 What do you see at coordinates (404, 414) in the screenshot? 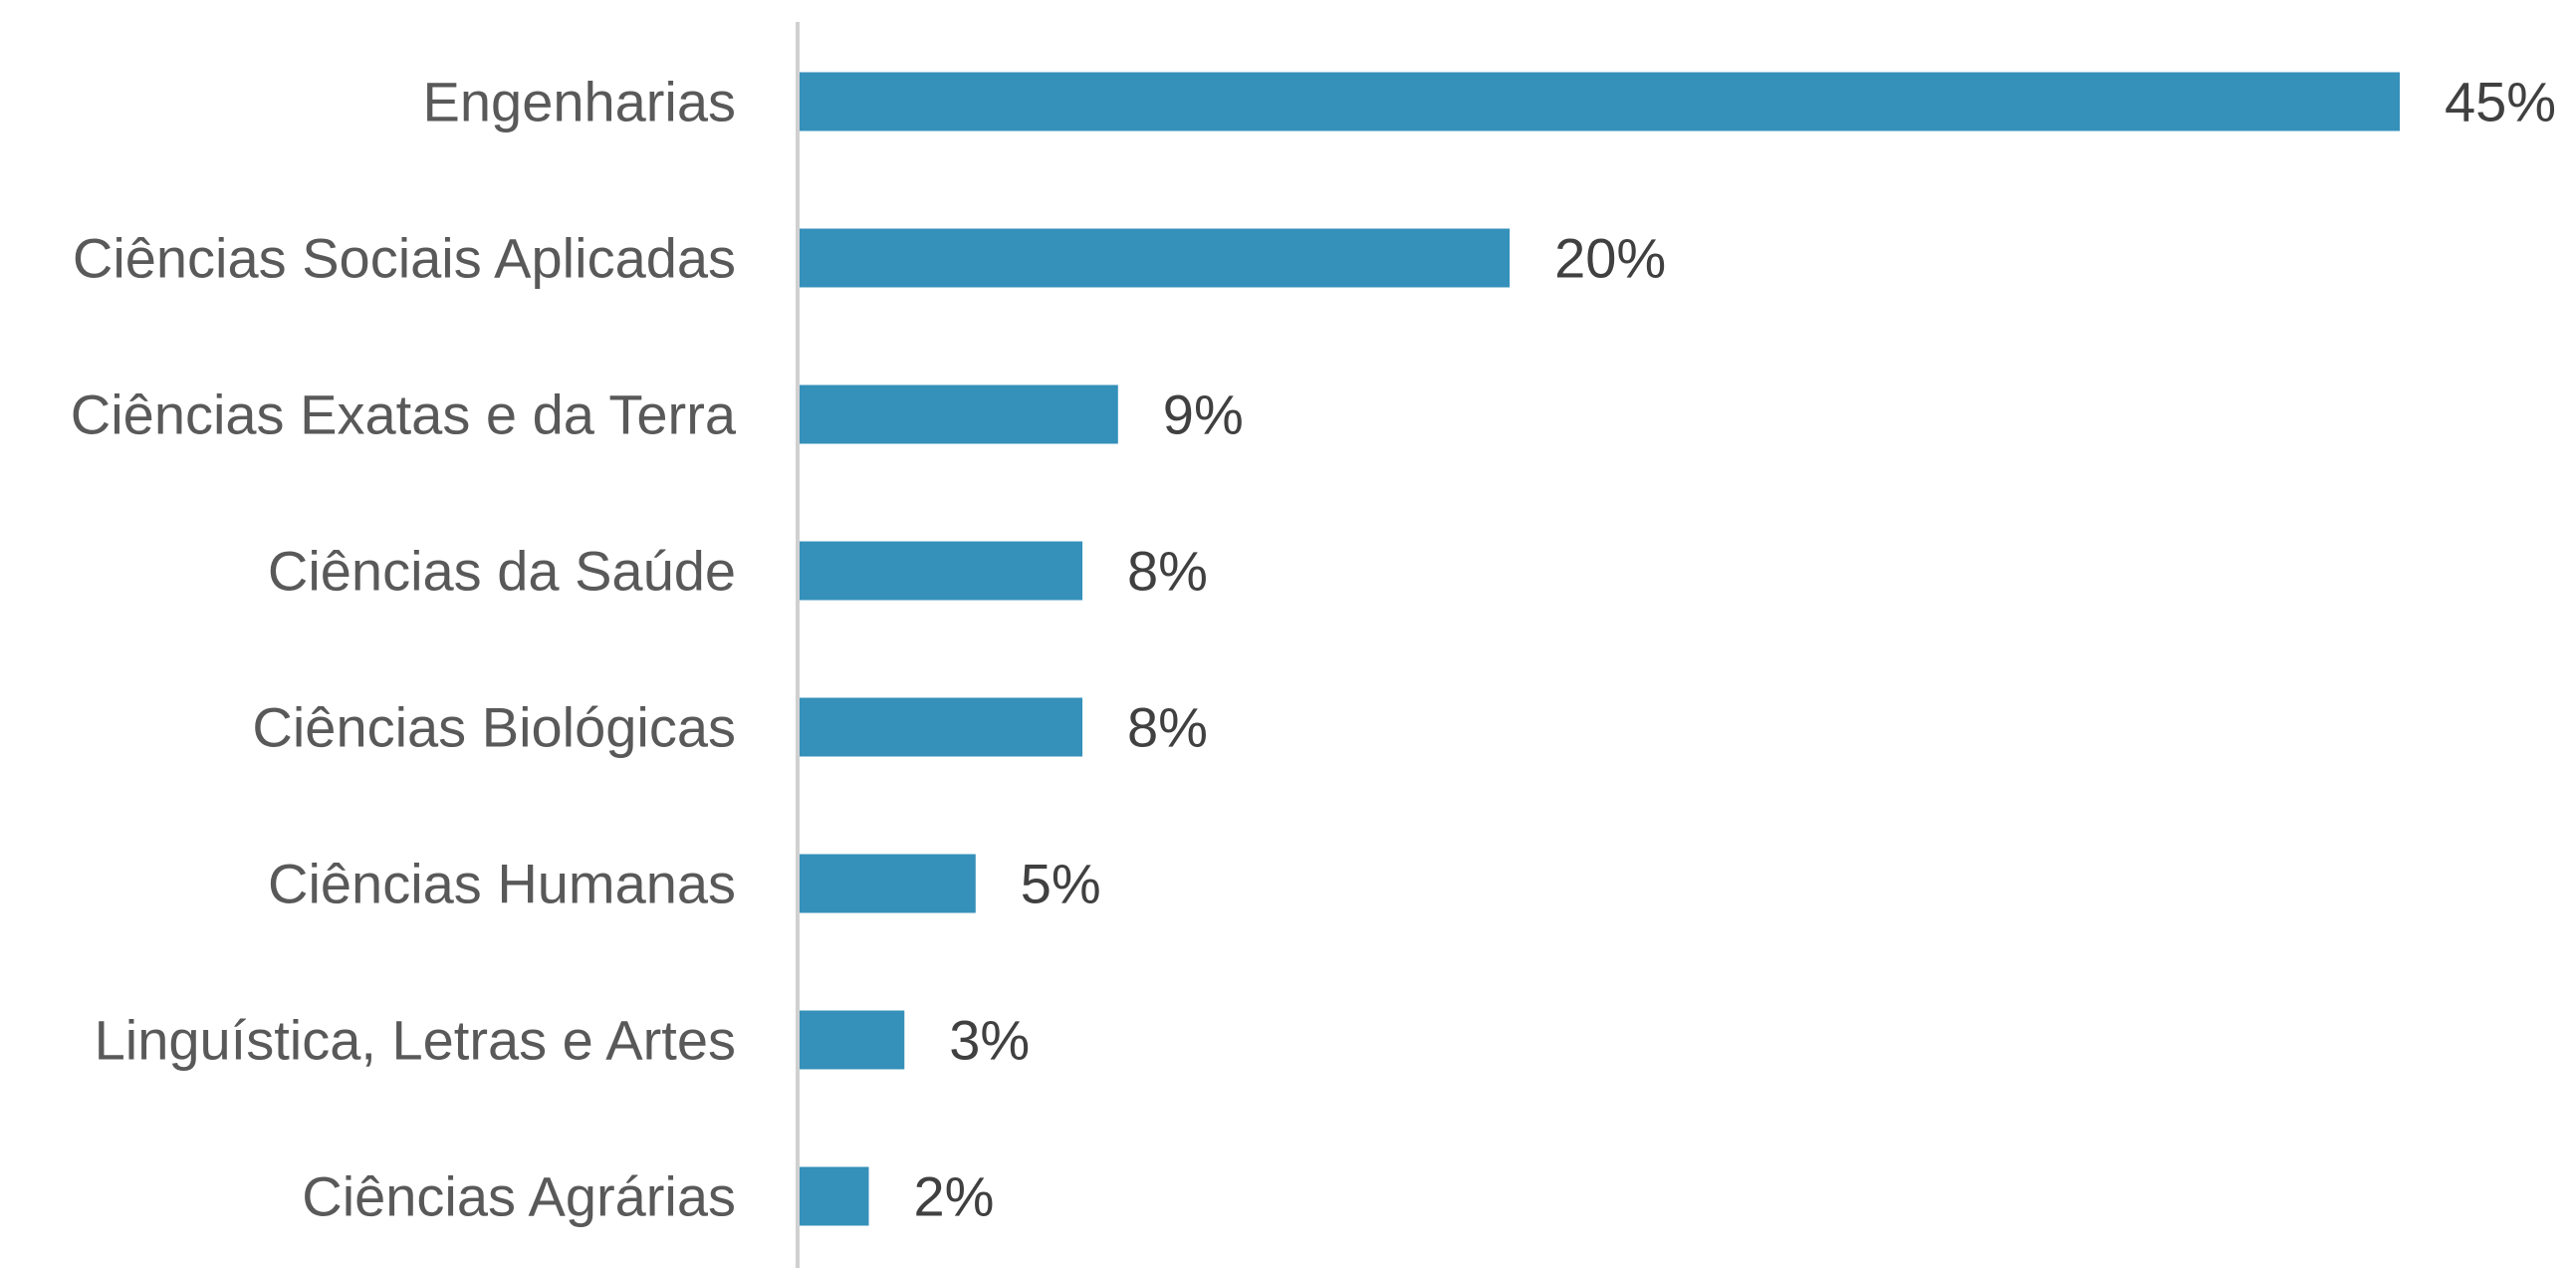
I see `category-label: Ciências Exatas e da Terra` at bounding box center [404, 414].